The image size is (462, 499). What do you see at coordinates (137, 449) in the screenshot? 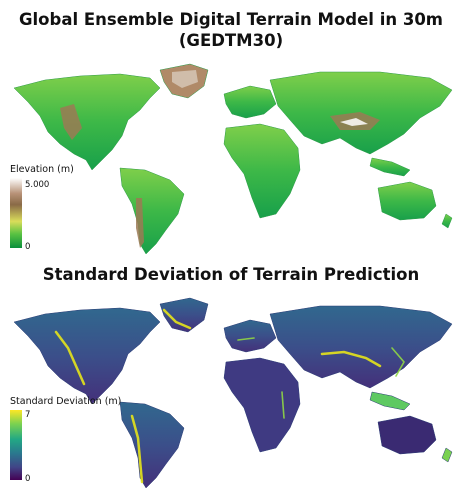
I see `andes-high-sd` at bounding box center [137, 449].